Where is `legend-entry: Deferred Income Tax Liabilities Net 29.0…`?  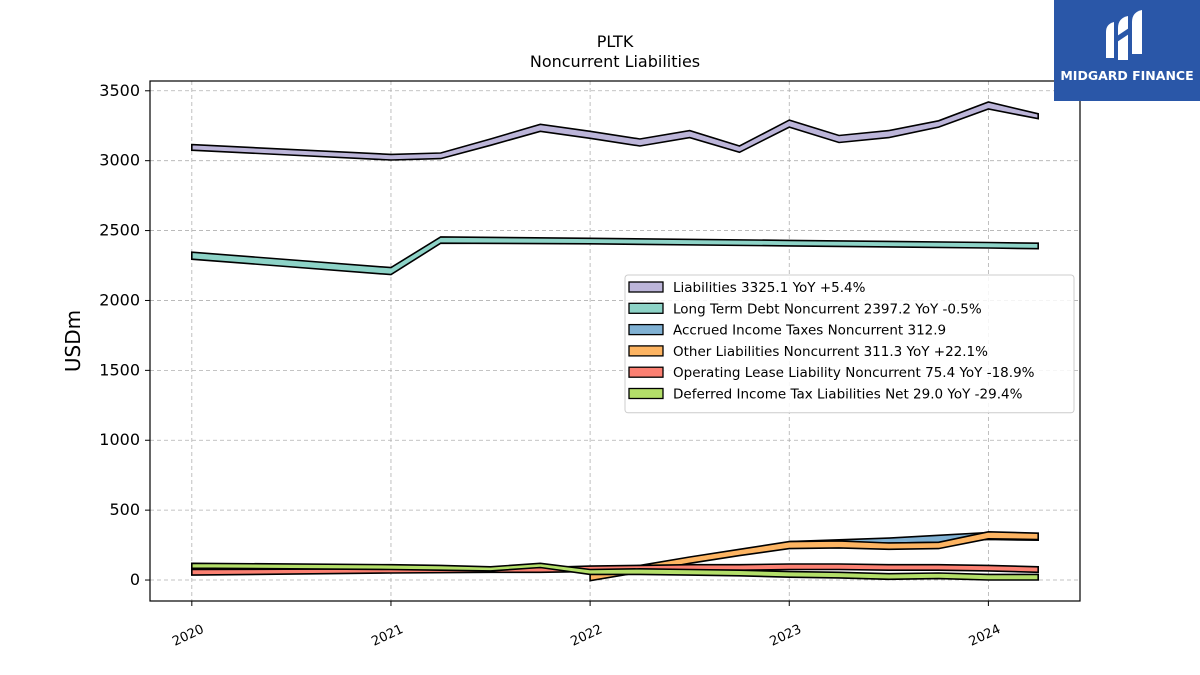
legend-entry: Deferred Income Tax Liabilities Net 29.0… is located at coordinates (848, 395).